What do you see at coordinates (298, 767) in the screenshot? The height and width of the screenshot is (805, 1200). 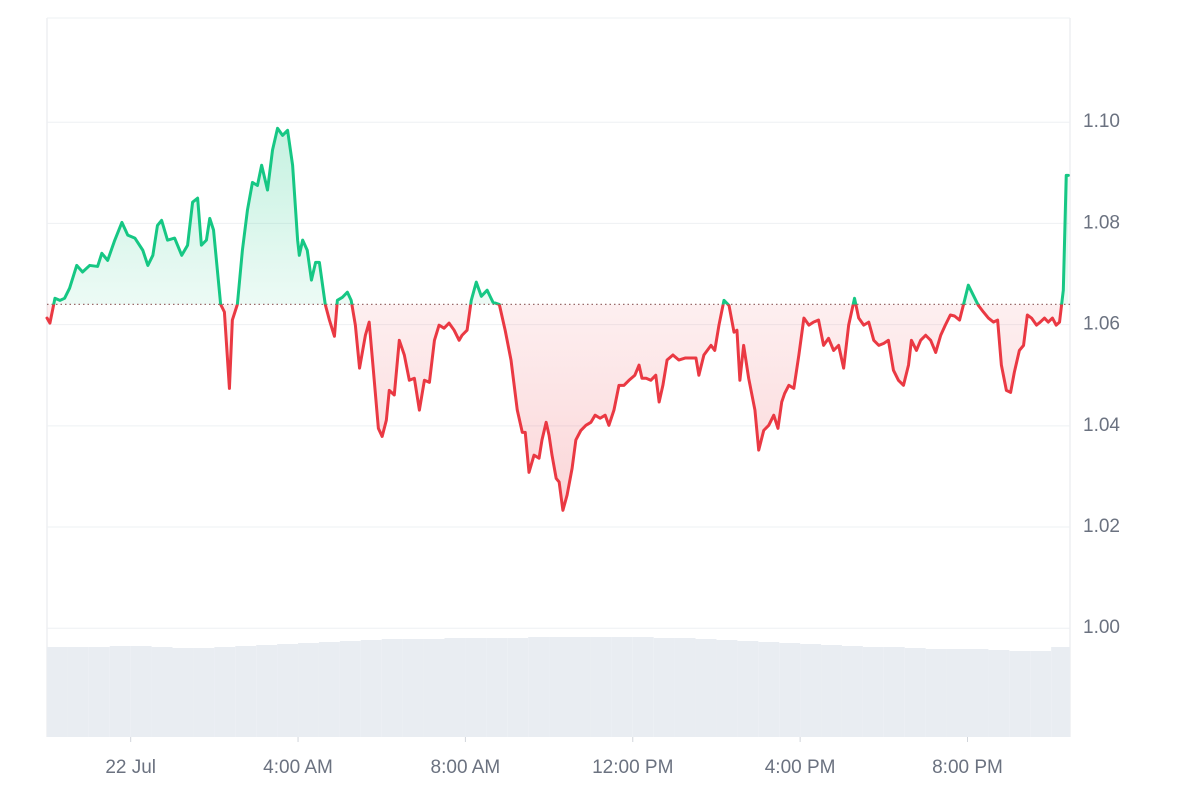 I see `x-tick-label: 4:00 AM` at bounding box center [298, 767].